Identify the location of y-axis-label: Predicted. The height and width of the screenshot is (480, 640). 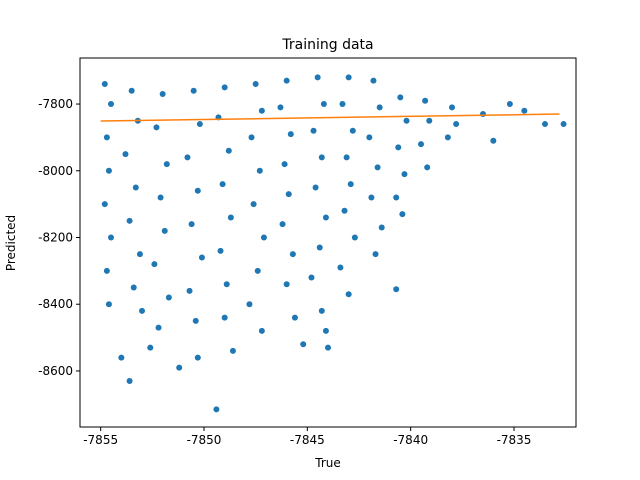
(11, 243).